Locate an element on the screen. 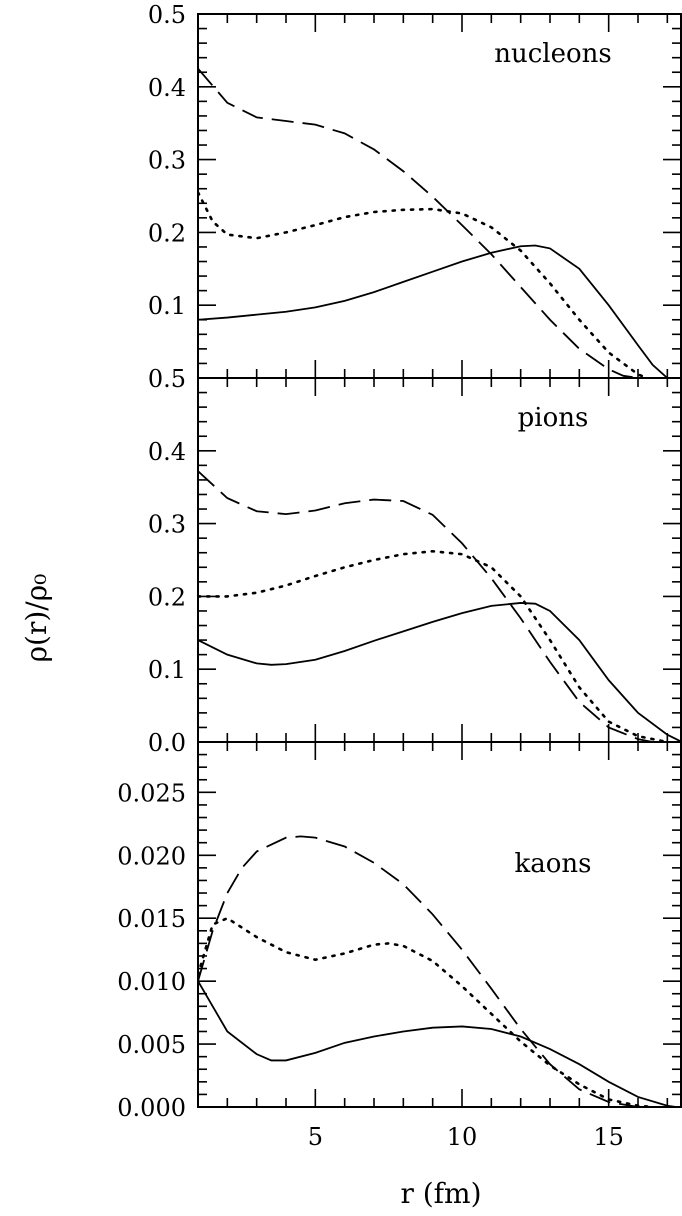  y-tick-label: 0.005 is located at coordinates (151, 1045).